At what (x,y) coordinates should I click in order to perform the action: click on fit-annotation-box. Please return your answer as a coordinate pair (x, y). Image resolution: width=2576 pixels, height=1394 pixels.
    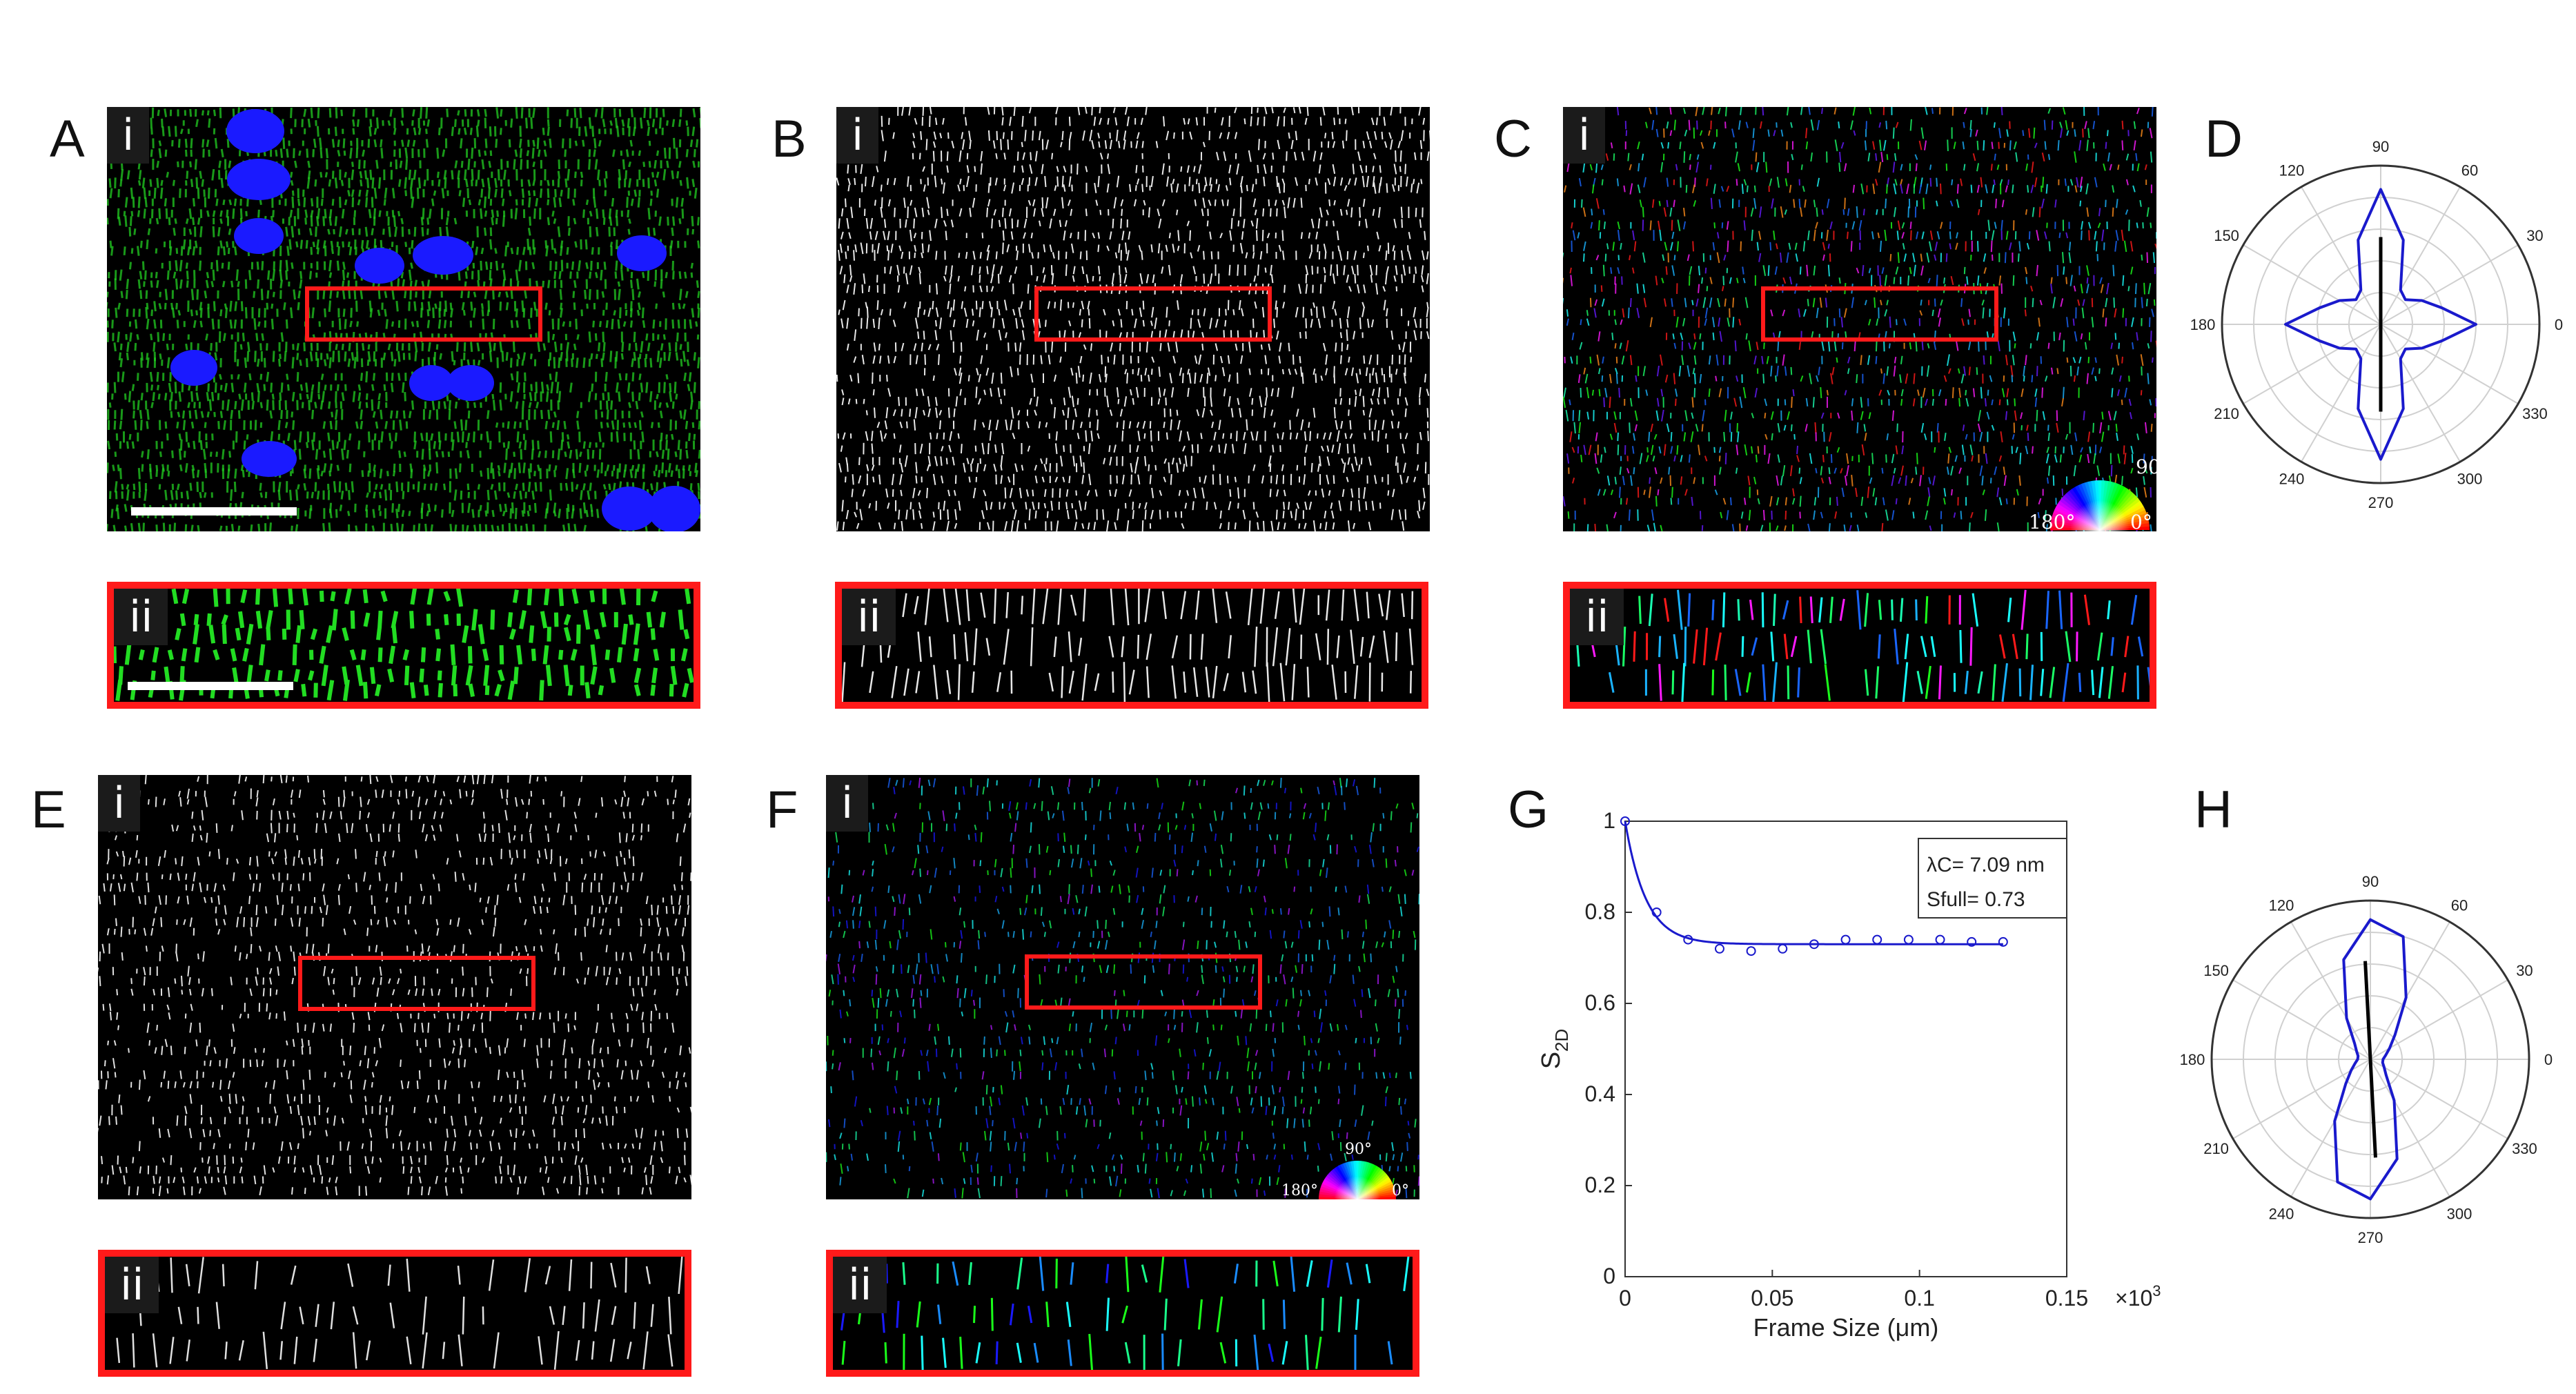
    Looking at the image, I should click on (1992, 878).